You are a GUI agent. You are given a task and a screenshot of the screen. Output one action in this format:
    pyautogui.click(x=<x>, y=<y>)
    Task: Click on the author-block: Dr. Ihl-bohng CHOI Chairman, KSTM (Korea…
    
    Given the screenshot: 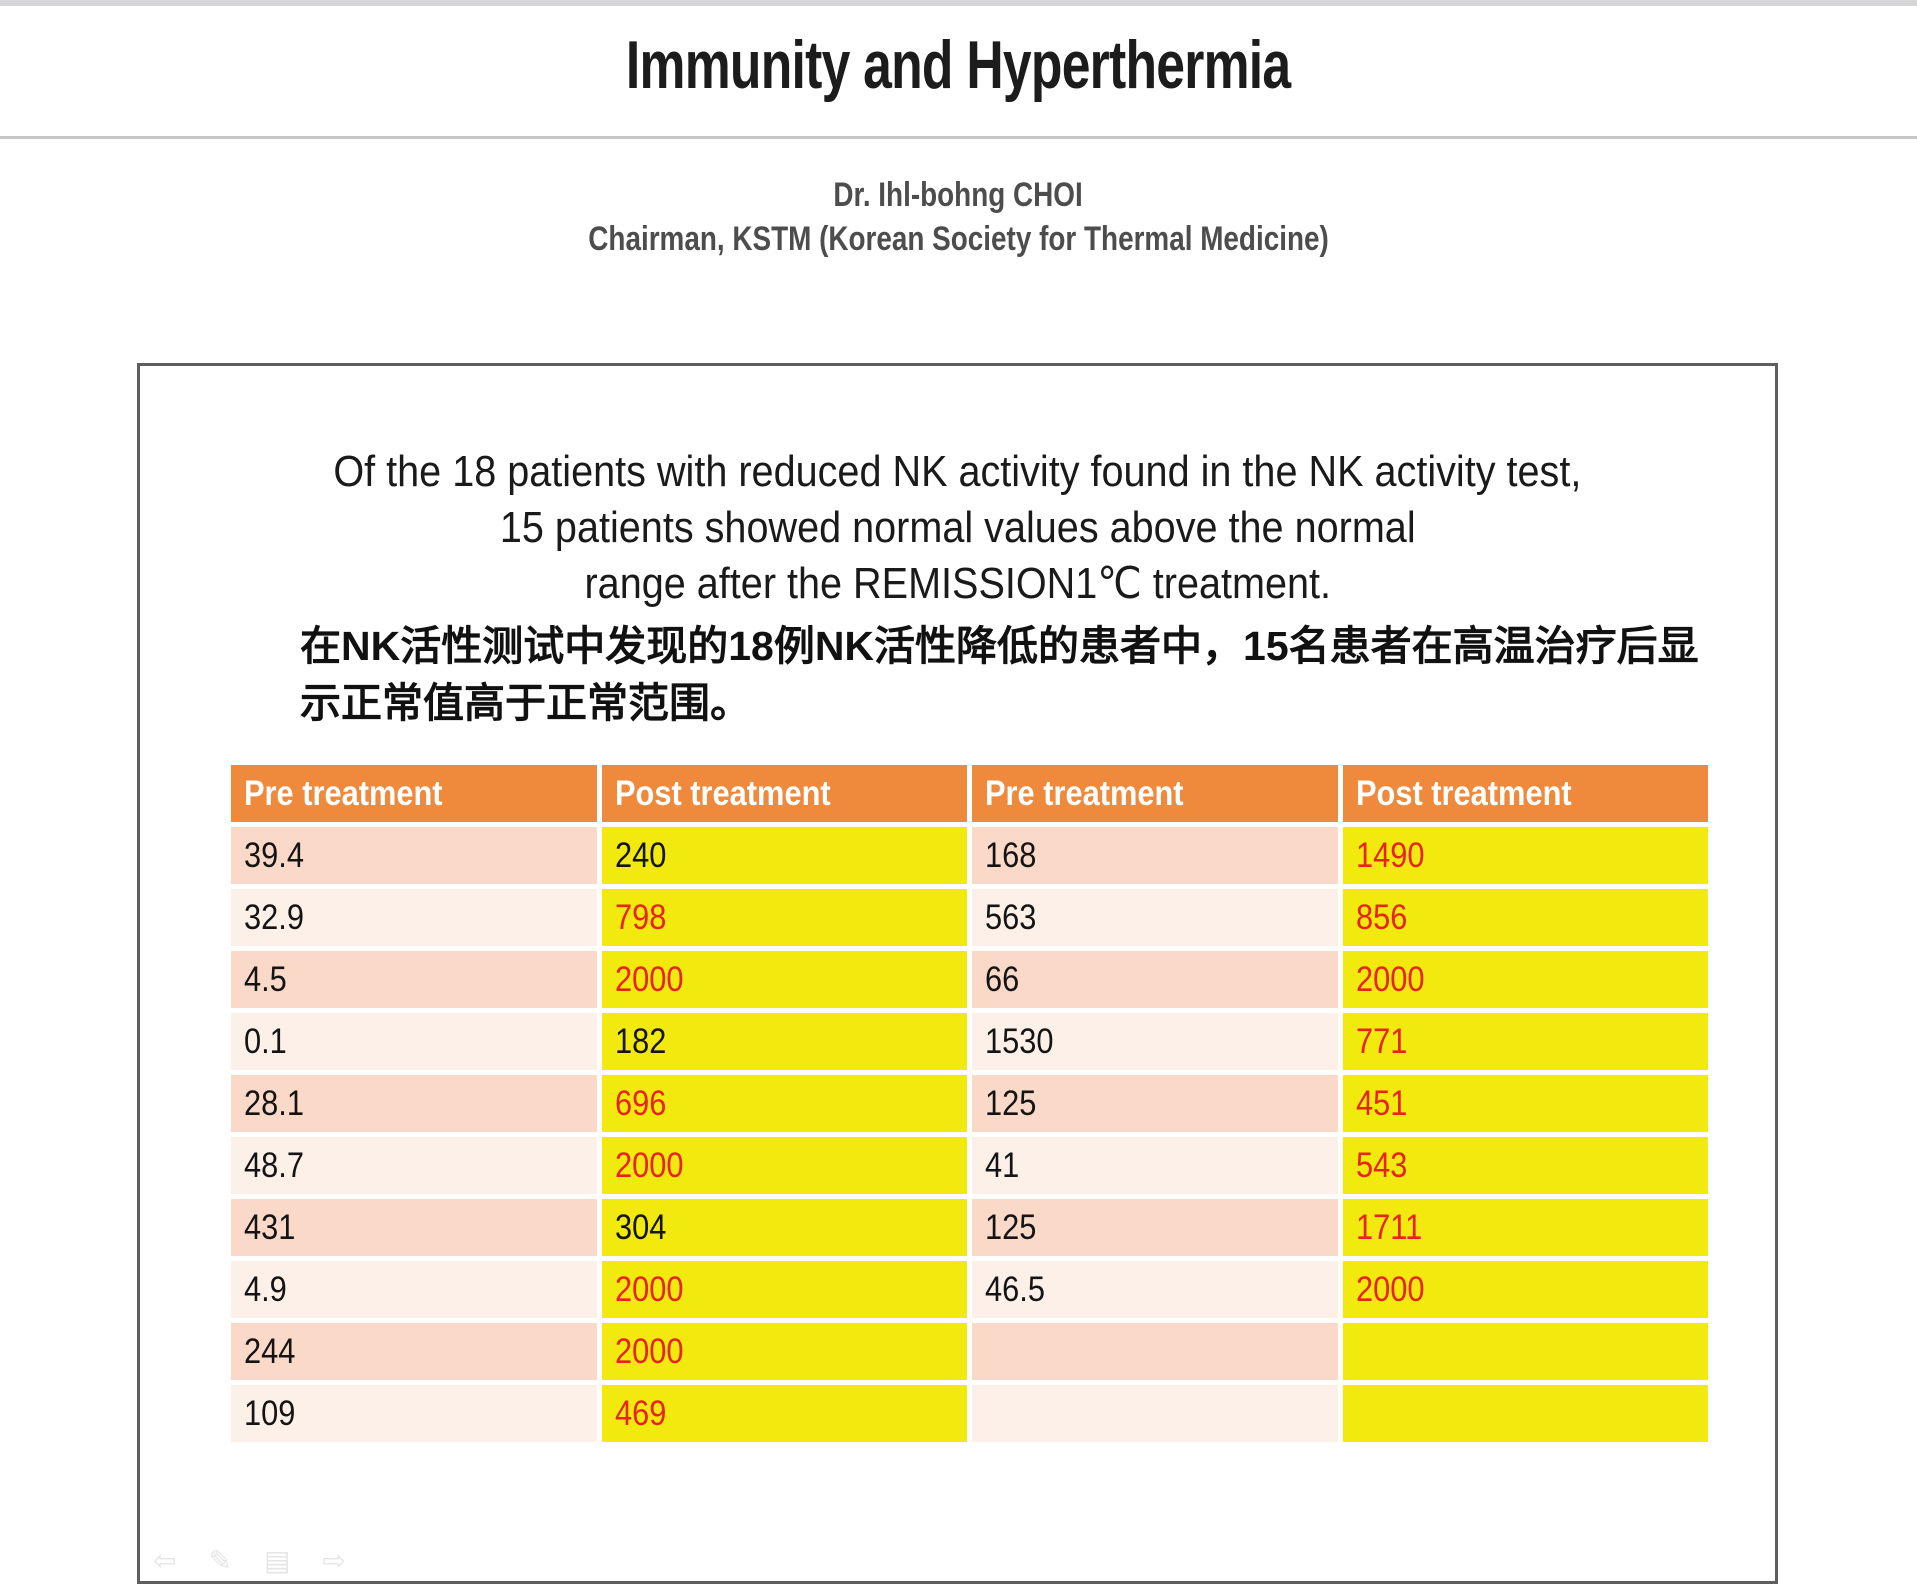 What is the action you would take?
    pyautogui.click(x=958, y=217)
    